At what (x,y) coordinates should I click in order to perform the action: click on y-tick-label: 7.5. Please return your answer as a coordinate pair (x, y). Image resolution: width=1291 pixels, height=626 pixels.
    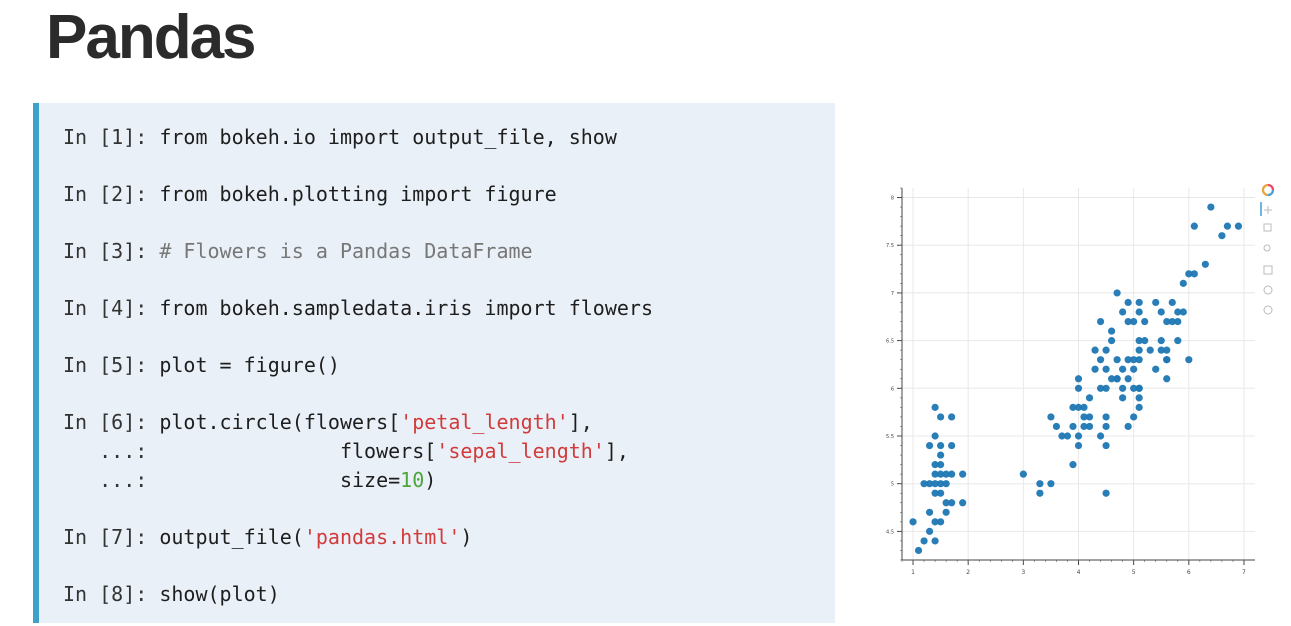
    Looking at the image, I should click on (890, 246).